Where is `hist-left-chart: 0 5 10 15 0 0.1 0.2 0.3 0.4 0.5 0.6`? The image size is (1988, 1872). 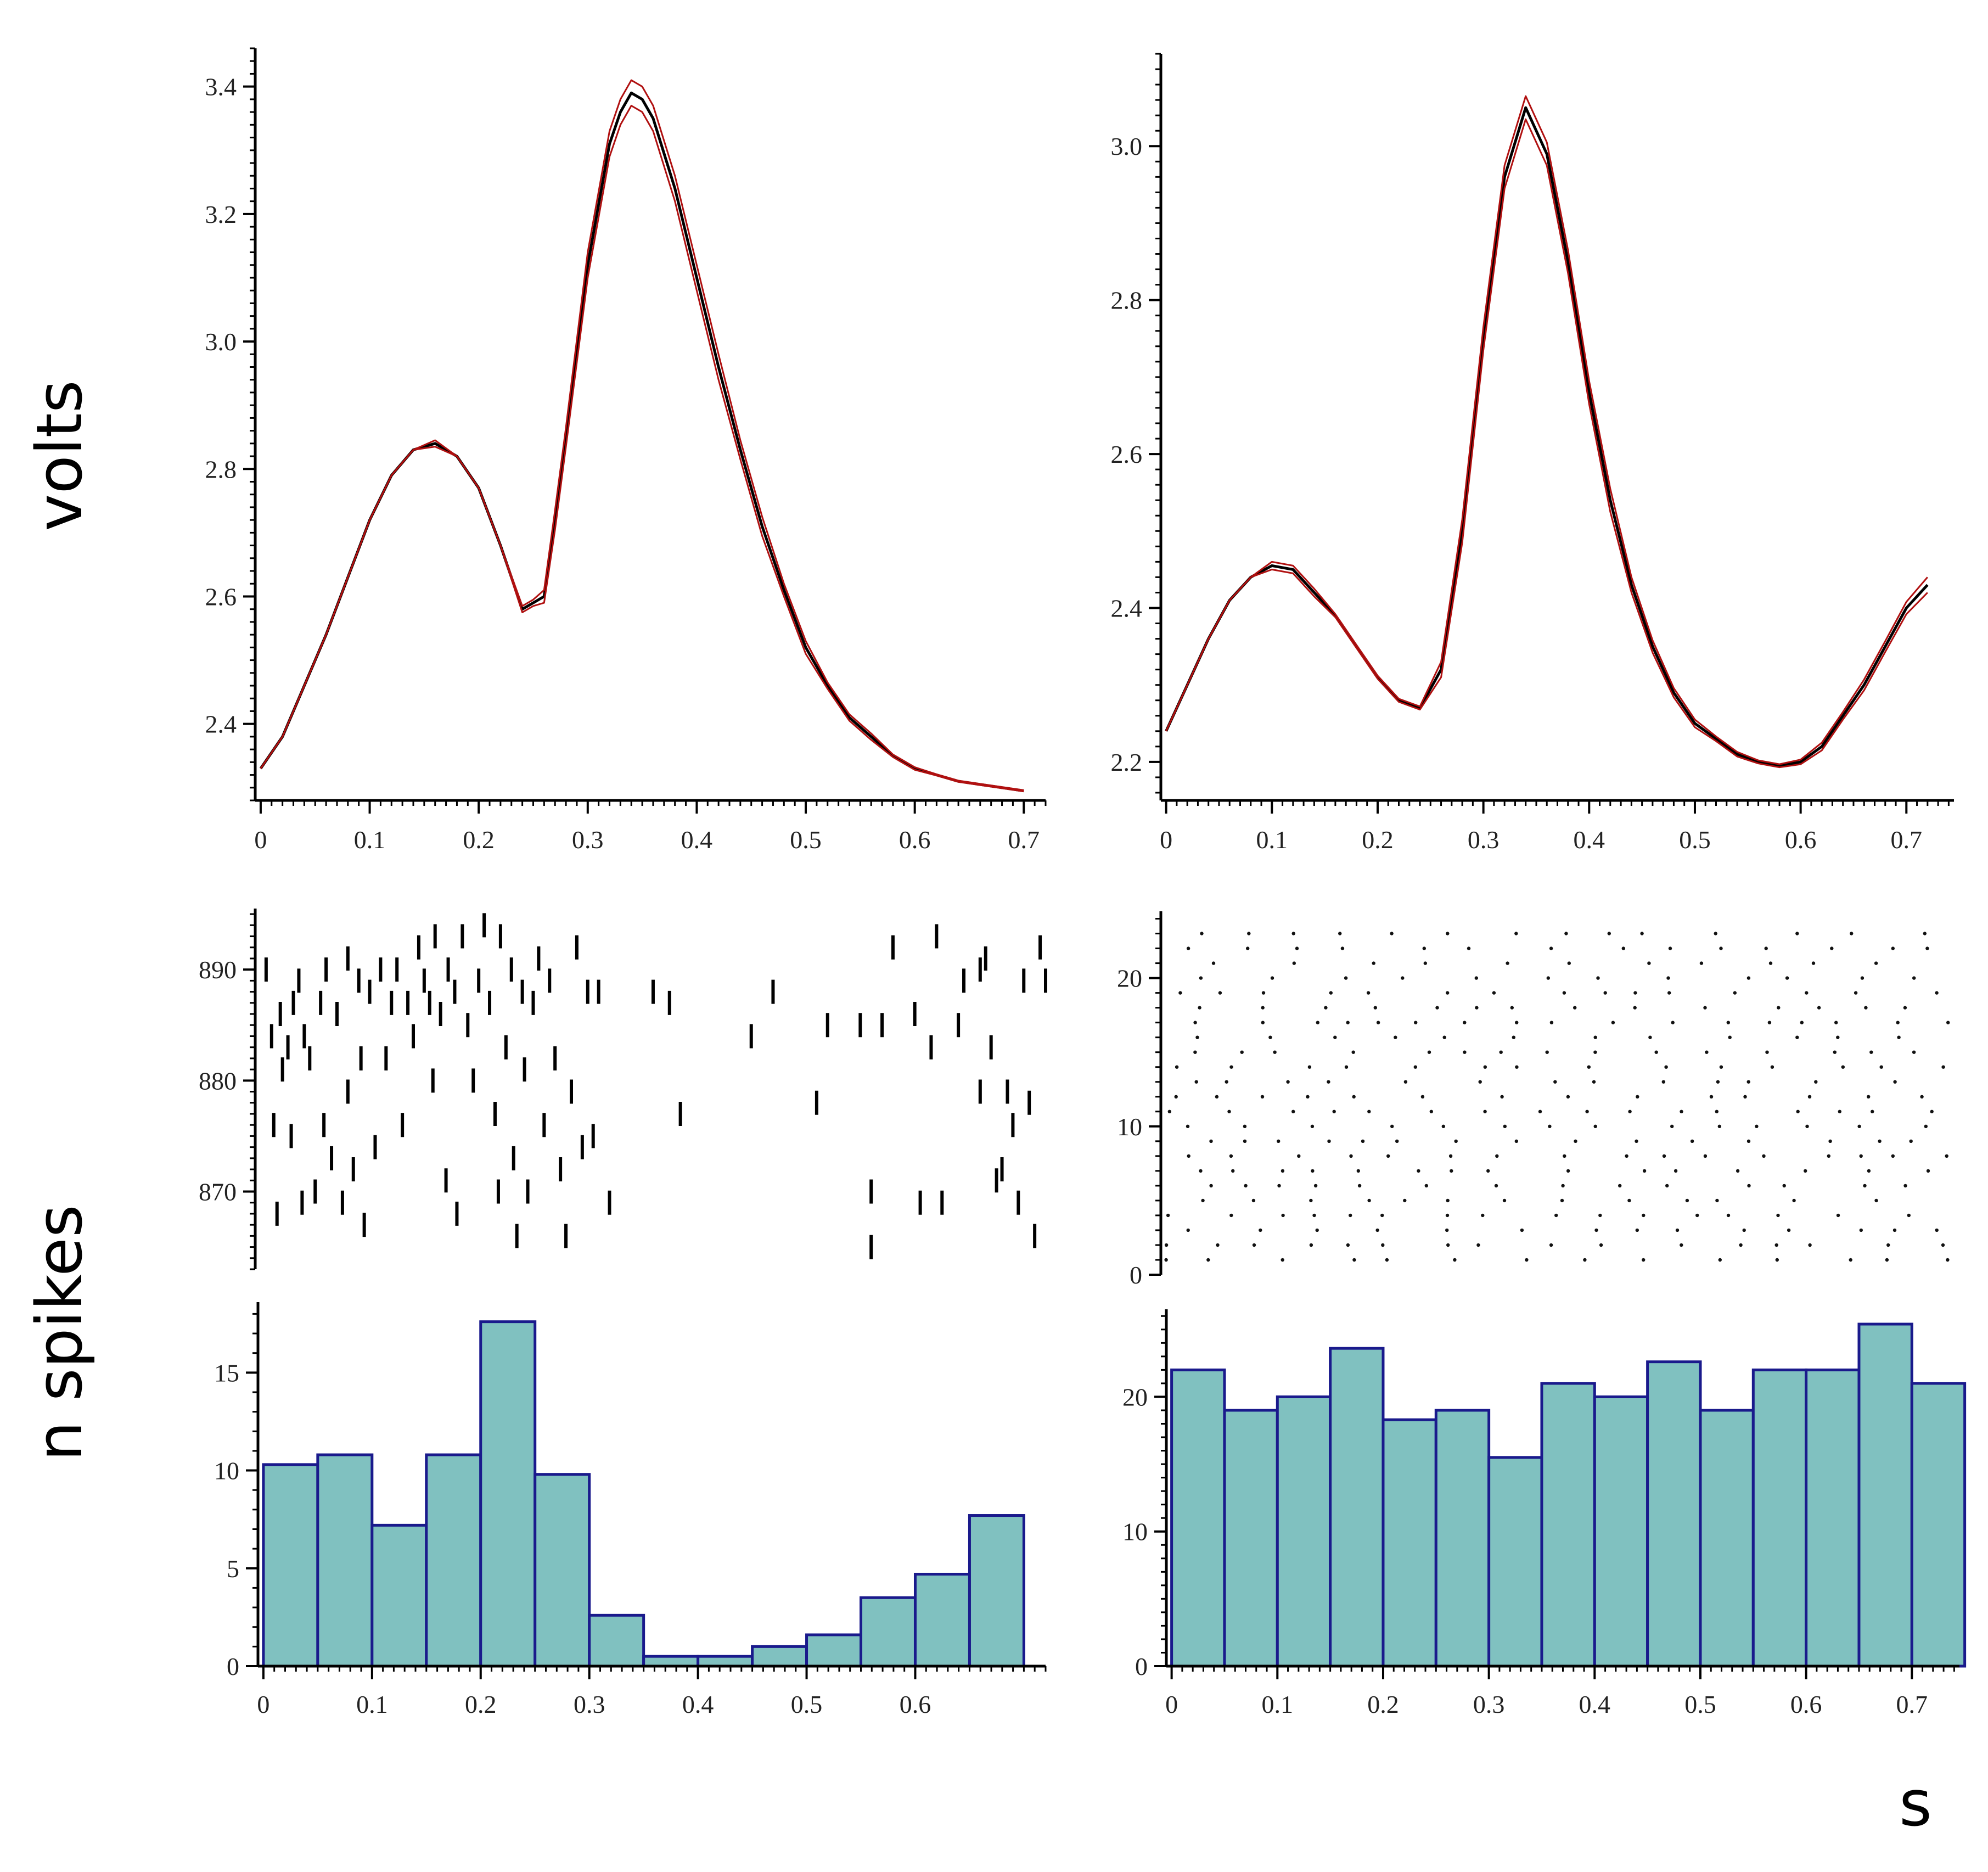
hist-left-chart: 0 5 10 15 0 0.1 0.2 0.3 0.4 0.5 0.6 is located at coordinates (630, 1510).